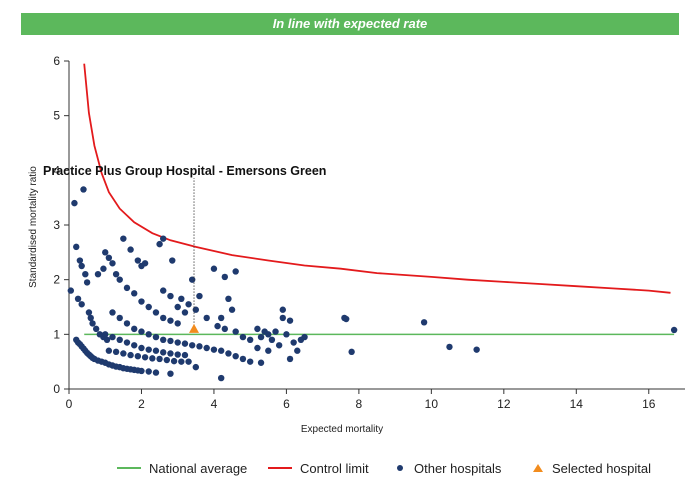  What do you see at coordinates (56, 280) in the screenshot?
I see `y-tick-label: 2` at bounding box center [56, 280].